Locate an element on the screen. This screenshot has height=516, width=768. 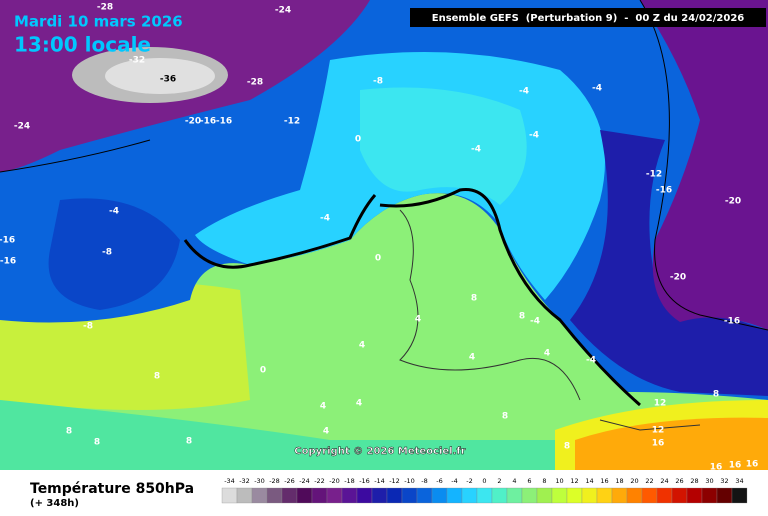
legend-label: -24 is located at coordinates (304, 481).